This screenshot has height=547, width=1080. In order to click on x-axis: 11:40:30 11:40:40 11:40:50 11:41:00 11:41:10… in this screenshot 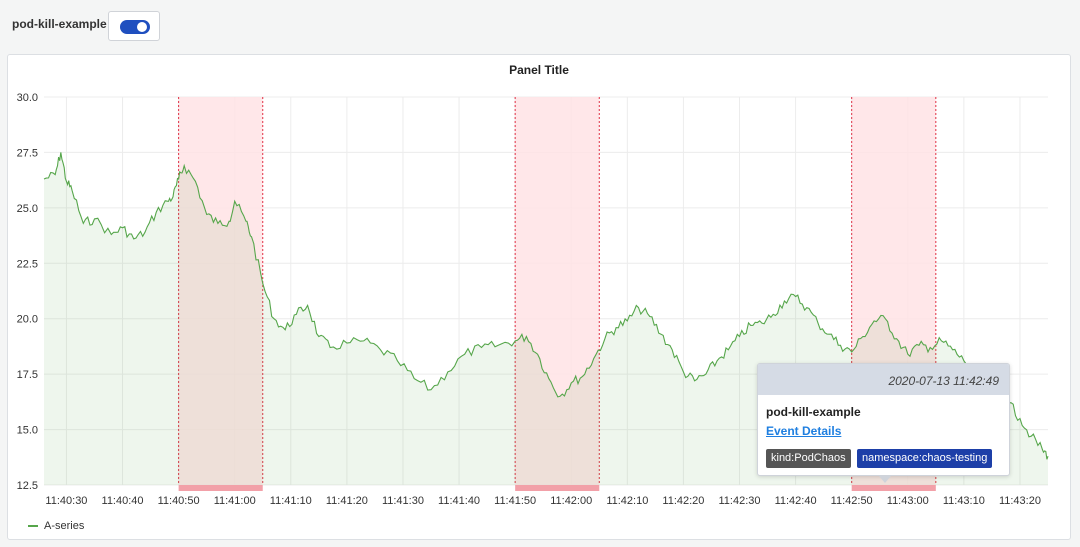, I will do `click(543, 501)`.